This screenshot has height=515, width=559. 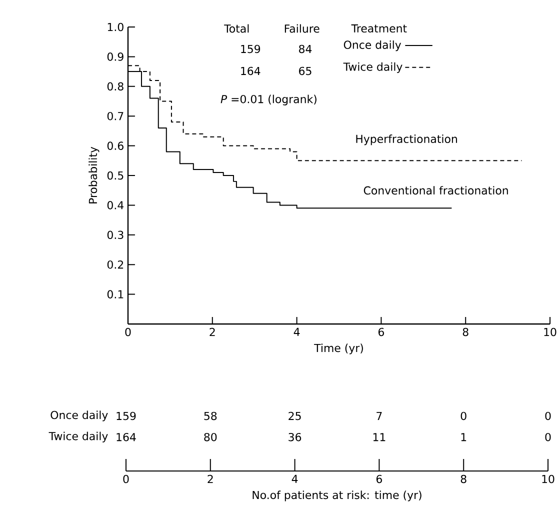 What do you see at coordinates (406, 140) in the screenshot?
I see `annotation: Hyperfractionation` at bounding box center [406, 140].